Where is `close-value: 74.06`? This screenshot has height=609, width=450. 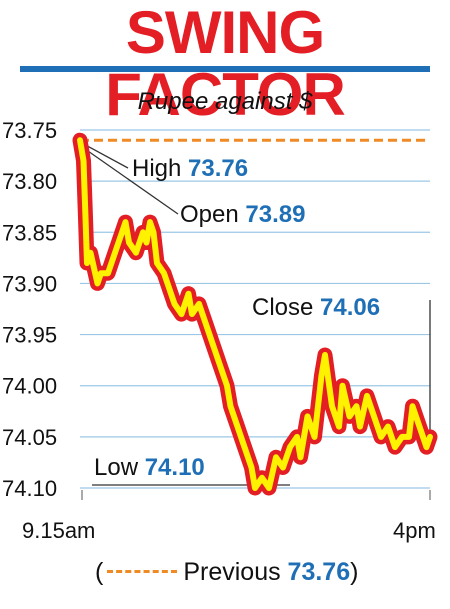
close-value: 74.06 is located at coordinates (350, 307).